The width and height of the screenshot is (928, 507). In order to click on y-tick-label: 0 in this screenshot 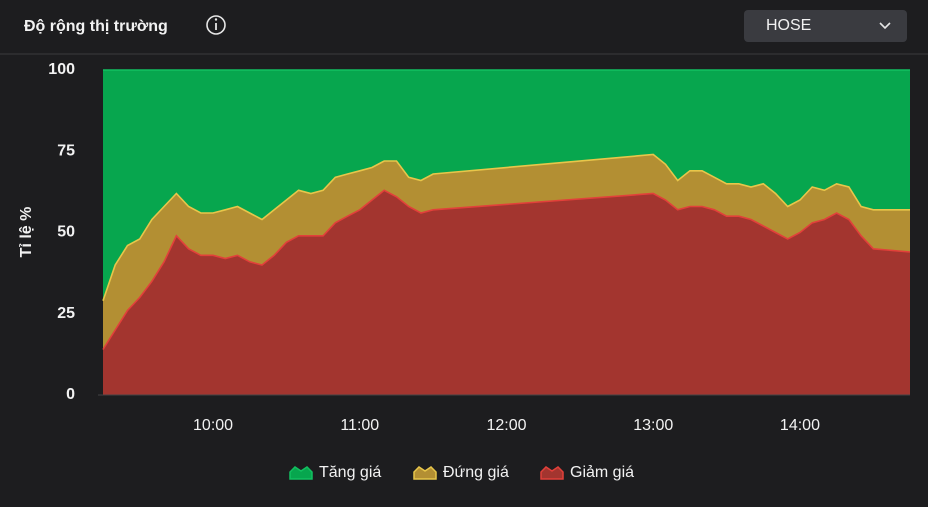, I will do `click(70, 394)`.